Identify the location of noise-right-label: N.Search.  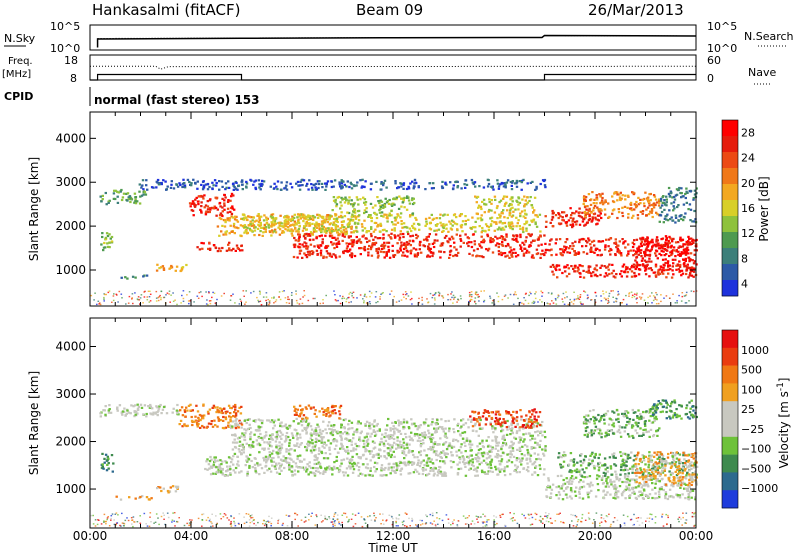
(769, 36).